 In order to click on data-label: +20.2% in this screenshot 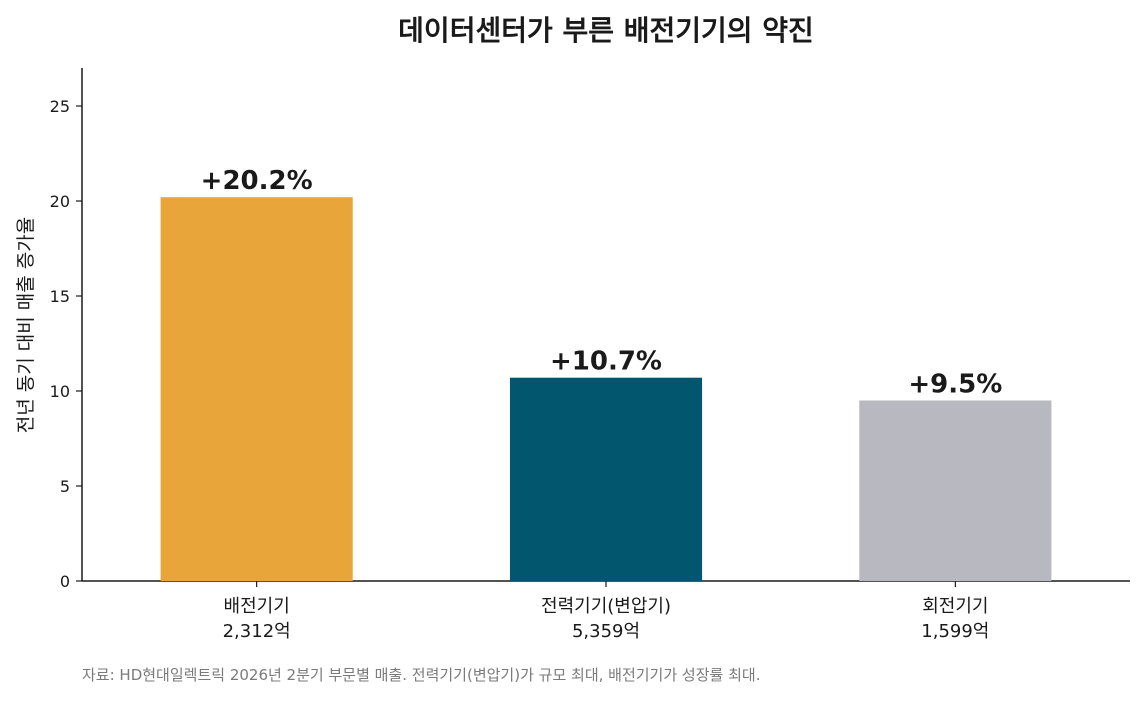, I will do `click(257, 181)`.